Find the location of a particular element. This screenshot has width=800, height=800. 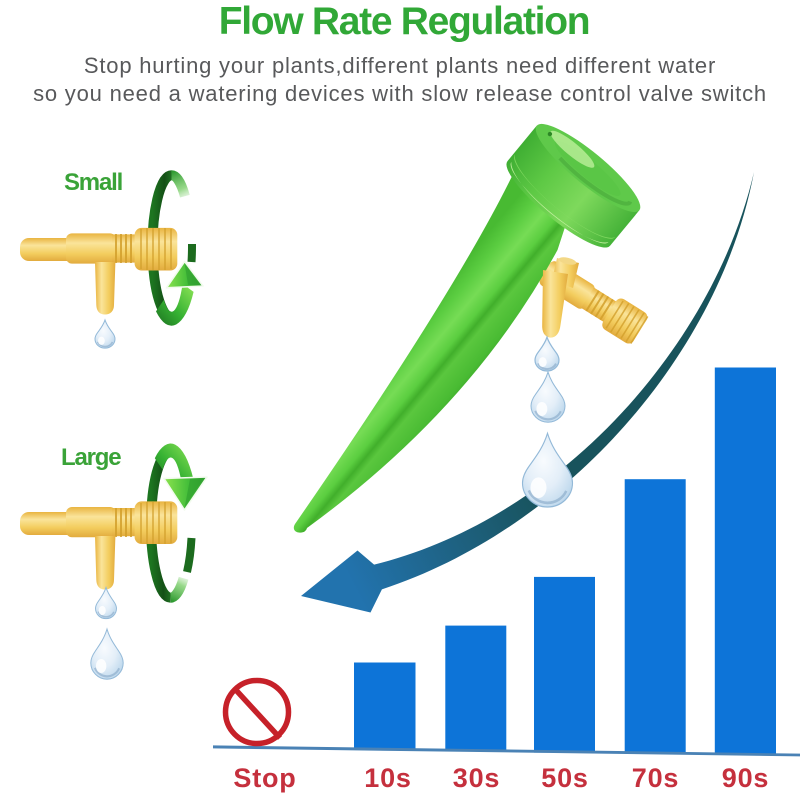

svg-text: 50s is located at coordinates (564, 778).